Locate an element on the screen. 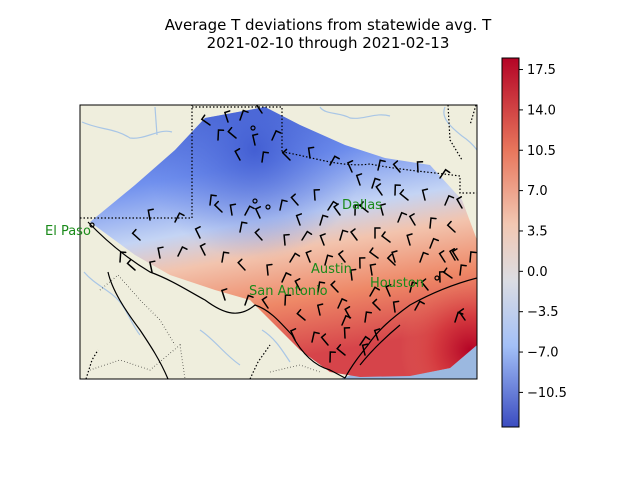 The height and width of the screenshot is (480, 640). colorbar-tick: 17.5 is located at coordinates (537, 70).